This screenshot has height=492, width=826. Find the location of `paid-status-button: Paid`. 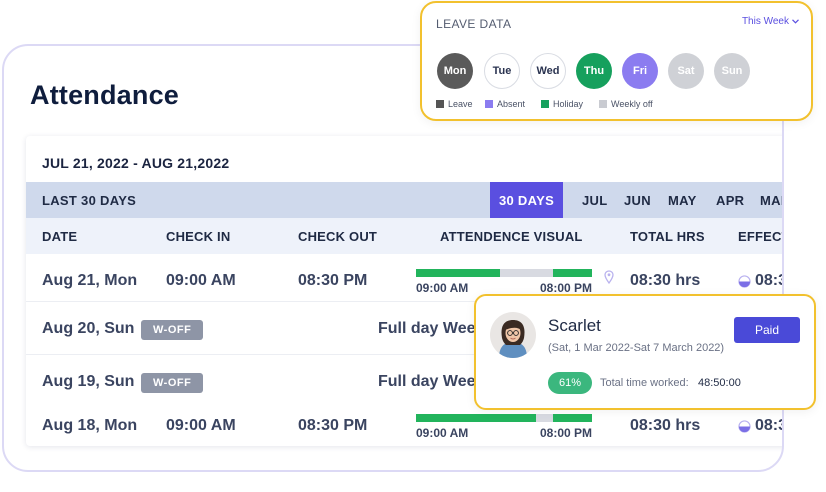

paid-status-button: Paid is located at coordinates (767, 330).